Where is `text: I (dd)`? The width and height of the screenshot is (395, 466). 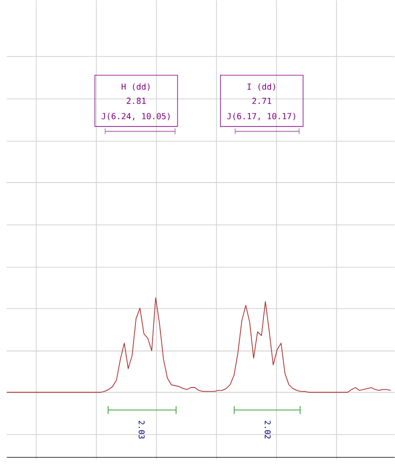
text: I (dd) is located at coordinates (261, 87).